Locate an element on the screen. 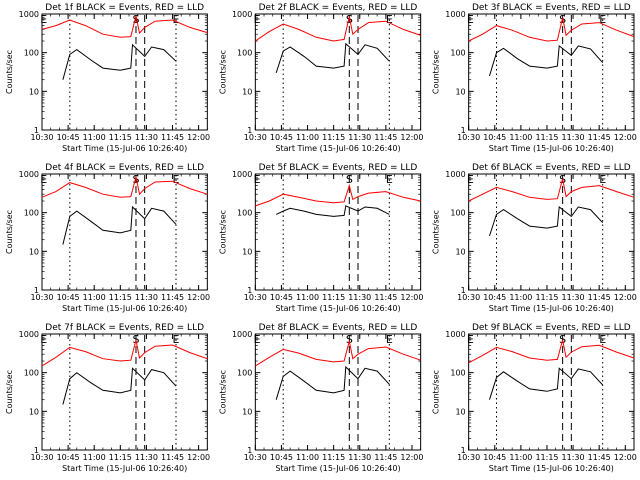 The width and height of the screenshot is (640, 480). plot-title: Det 7f BLACK = Events, RED = LLD is located at coordinates (124, 328).